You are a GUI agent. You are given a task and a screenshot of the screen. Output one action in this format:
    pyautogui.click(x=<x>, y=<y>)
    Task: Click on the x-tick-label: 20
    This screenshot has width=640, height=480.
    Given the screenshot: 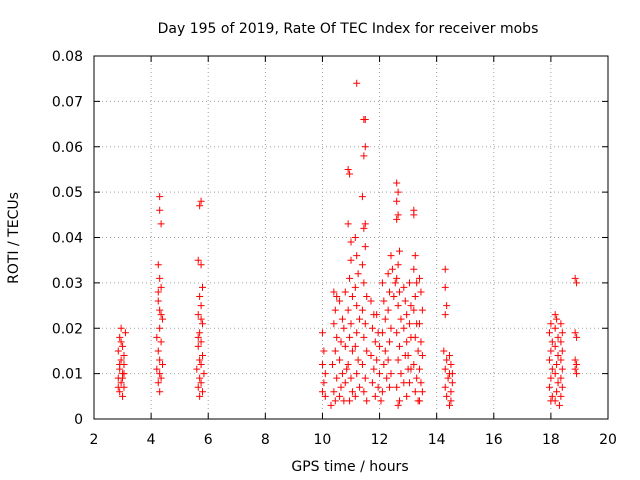 What is the action you would take?
    pyautogui.click(x=608, y=440)
    